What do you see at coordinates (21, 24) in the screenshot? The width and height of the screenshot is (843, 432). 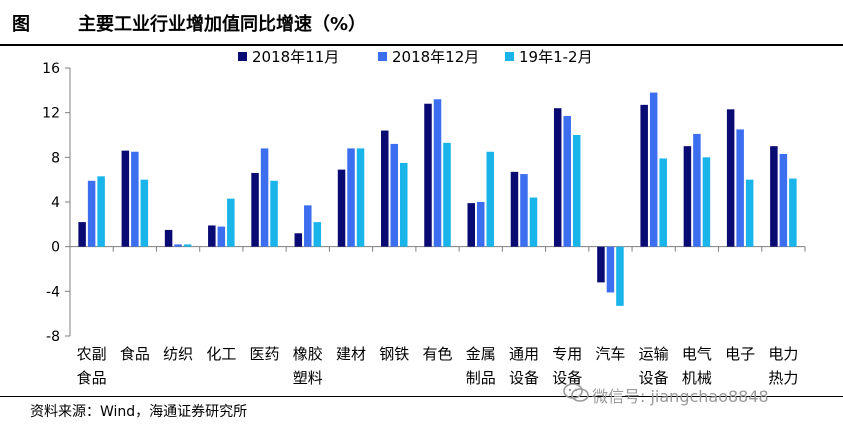 I see `figure-label: 图` at bounding box center [21, 24].